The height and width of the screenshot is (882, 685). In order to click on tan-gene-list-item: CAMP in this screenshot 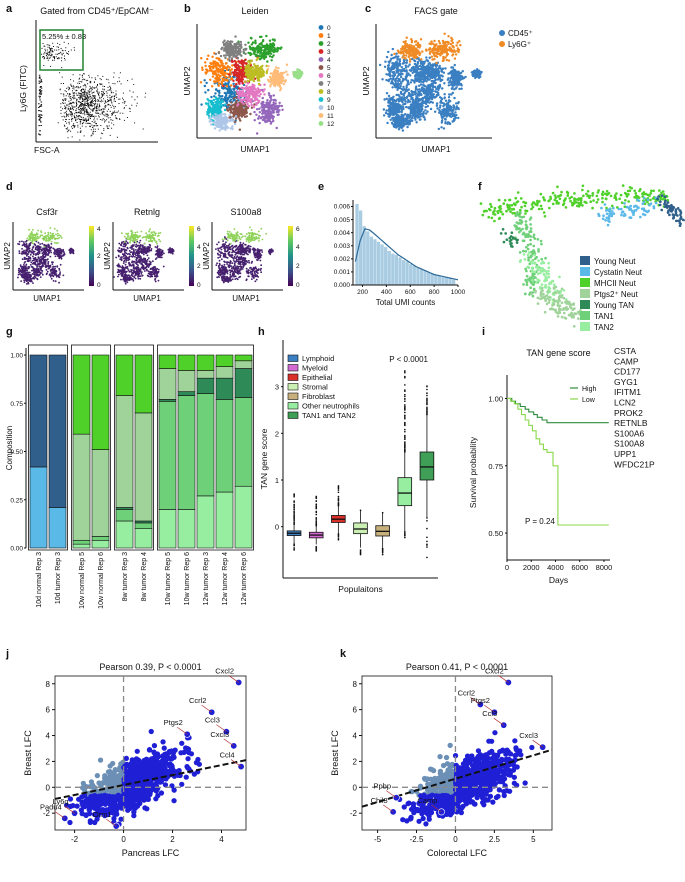, I will do `click(626, 361)`.